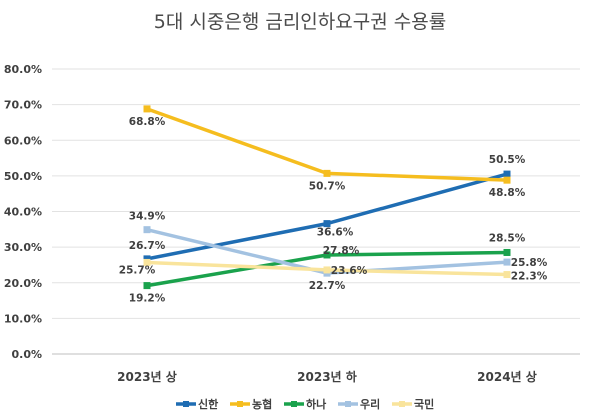  I want to click on y-tick-label: 40.0%, so click(23, 212).